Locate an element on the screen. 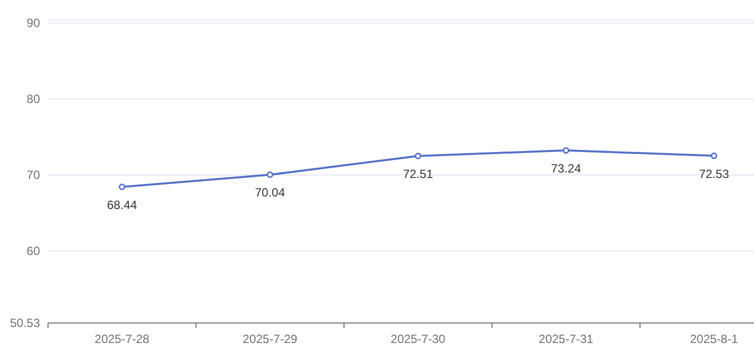 This screenshot has height=353, width=754. y-tick-label: 60 is located at coordinates (33, 251).